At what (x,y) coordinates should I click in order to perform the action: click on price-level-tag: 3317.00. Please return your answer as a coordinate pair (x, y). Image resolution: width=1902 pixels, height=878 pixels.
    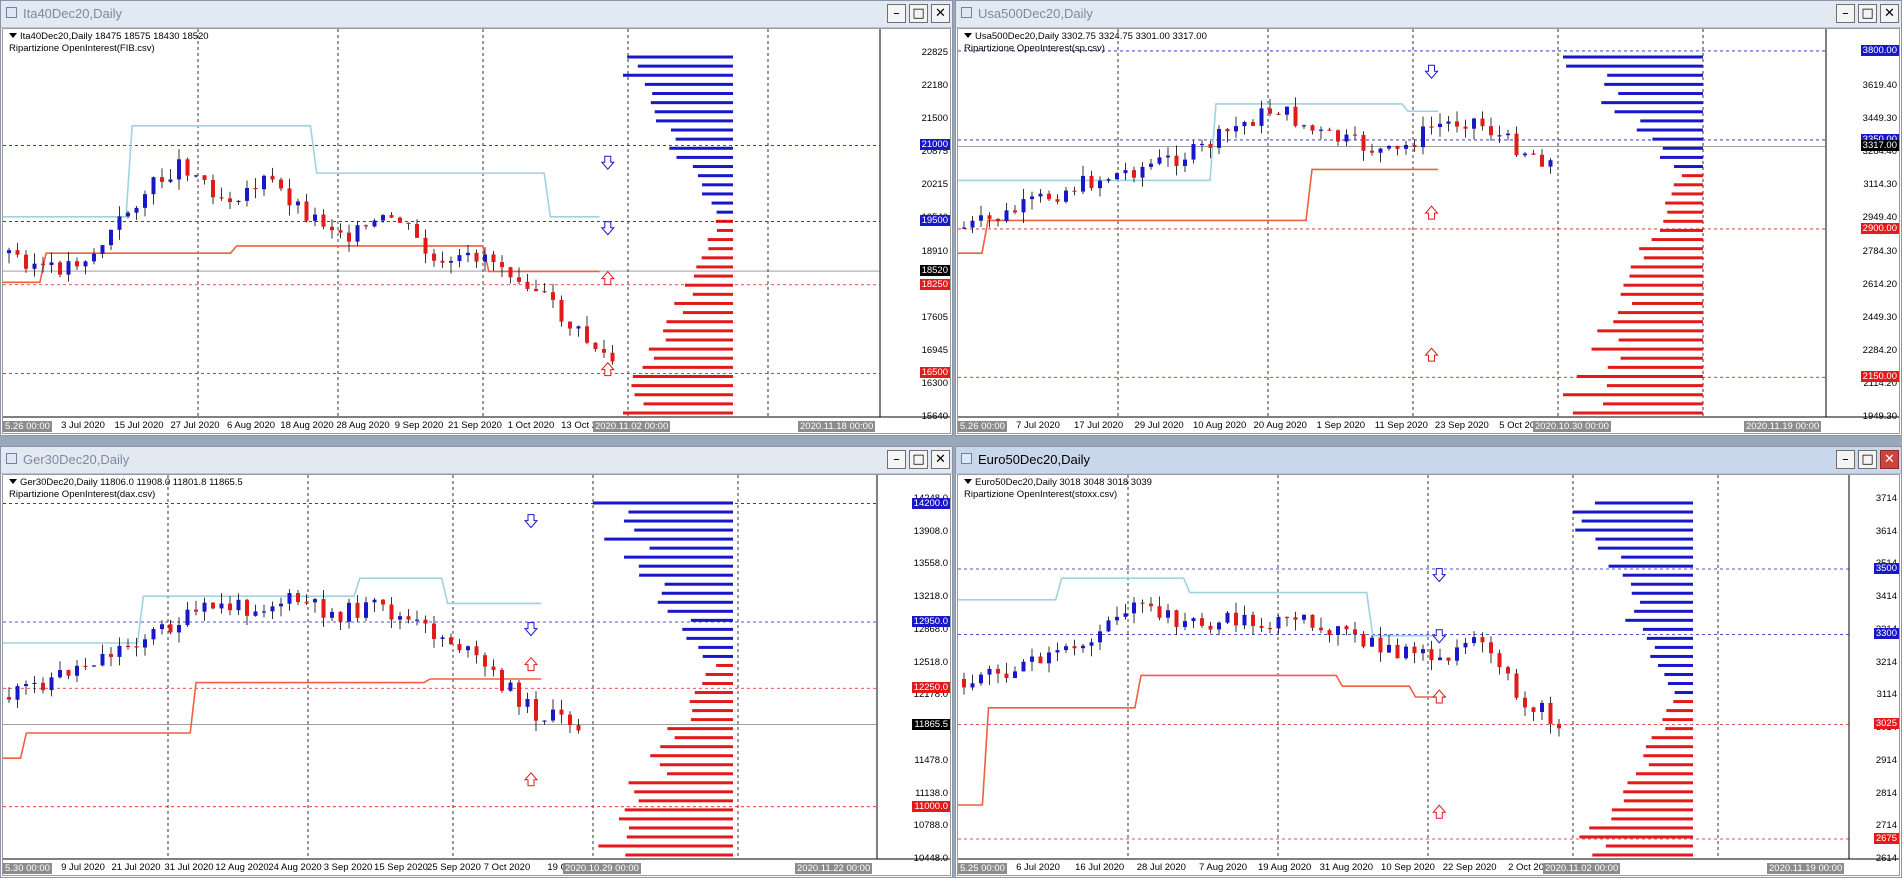
    Looking at the image, I should click on (1879, 146).